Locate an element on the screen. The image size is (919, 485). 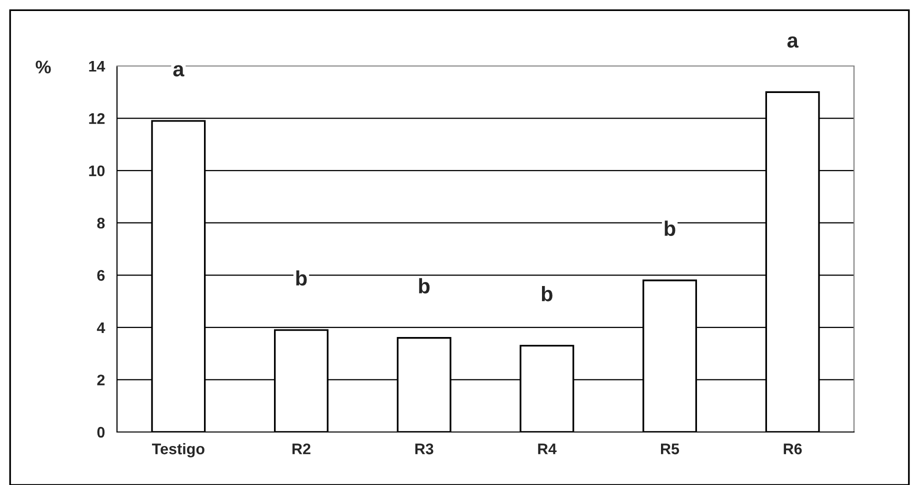
y-tick-label: 4 is located at coordinates (101, 327).